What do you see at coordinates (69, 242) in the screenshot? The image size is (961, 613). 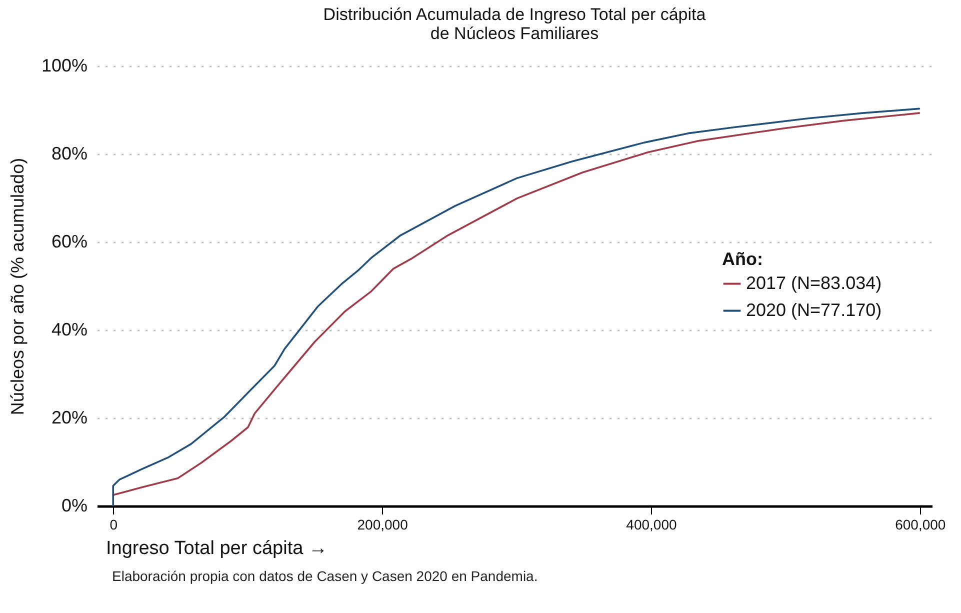 I see `y-tick-label: 60%` at bounding box center [69, 242].